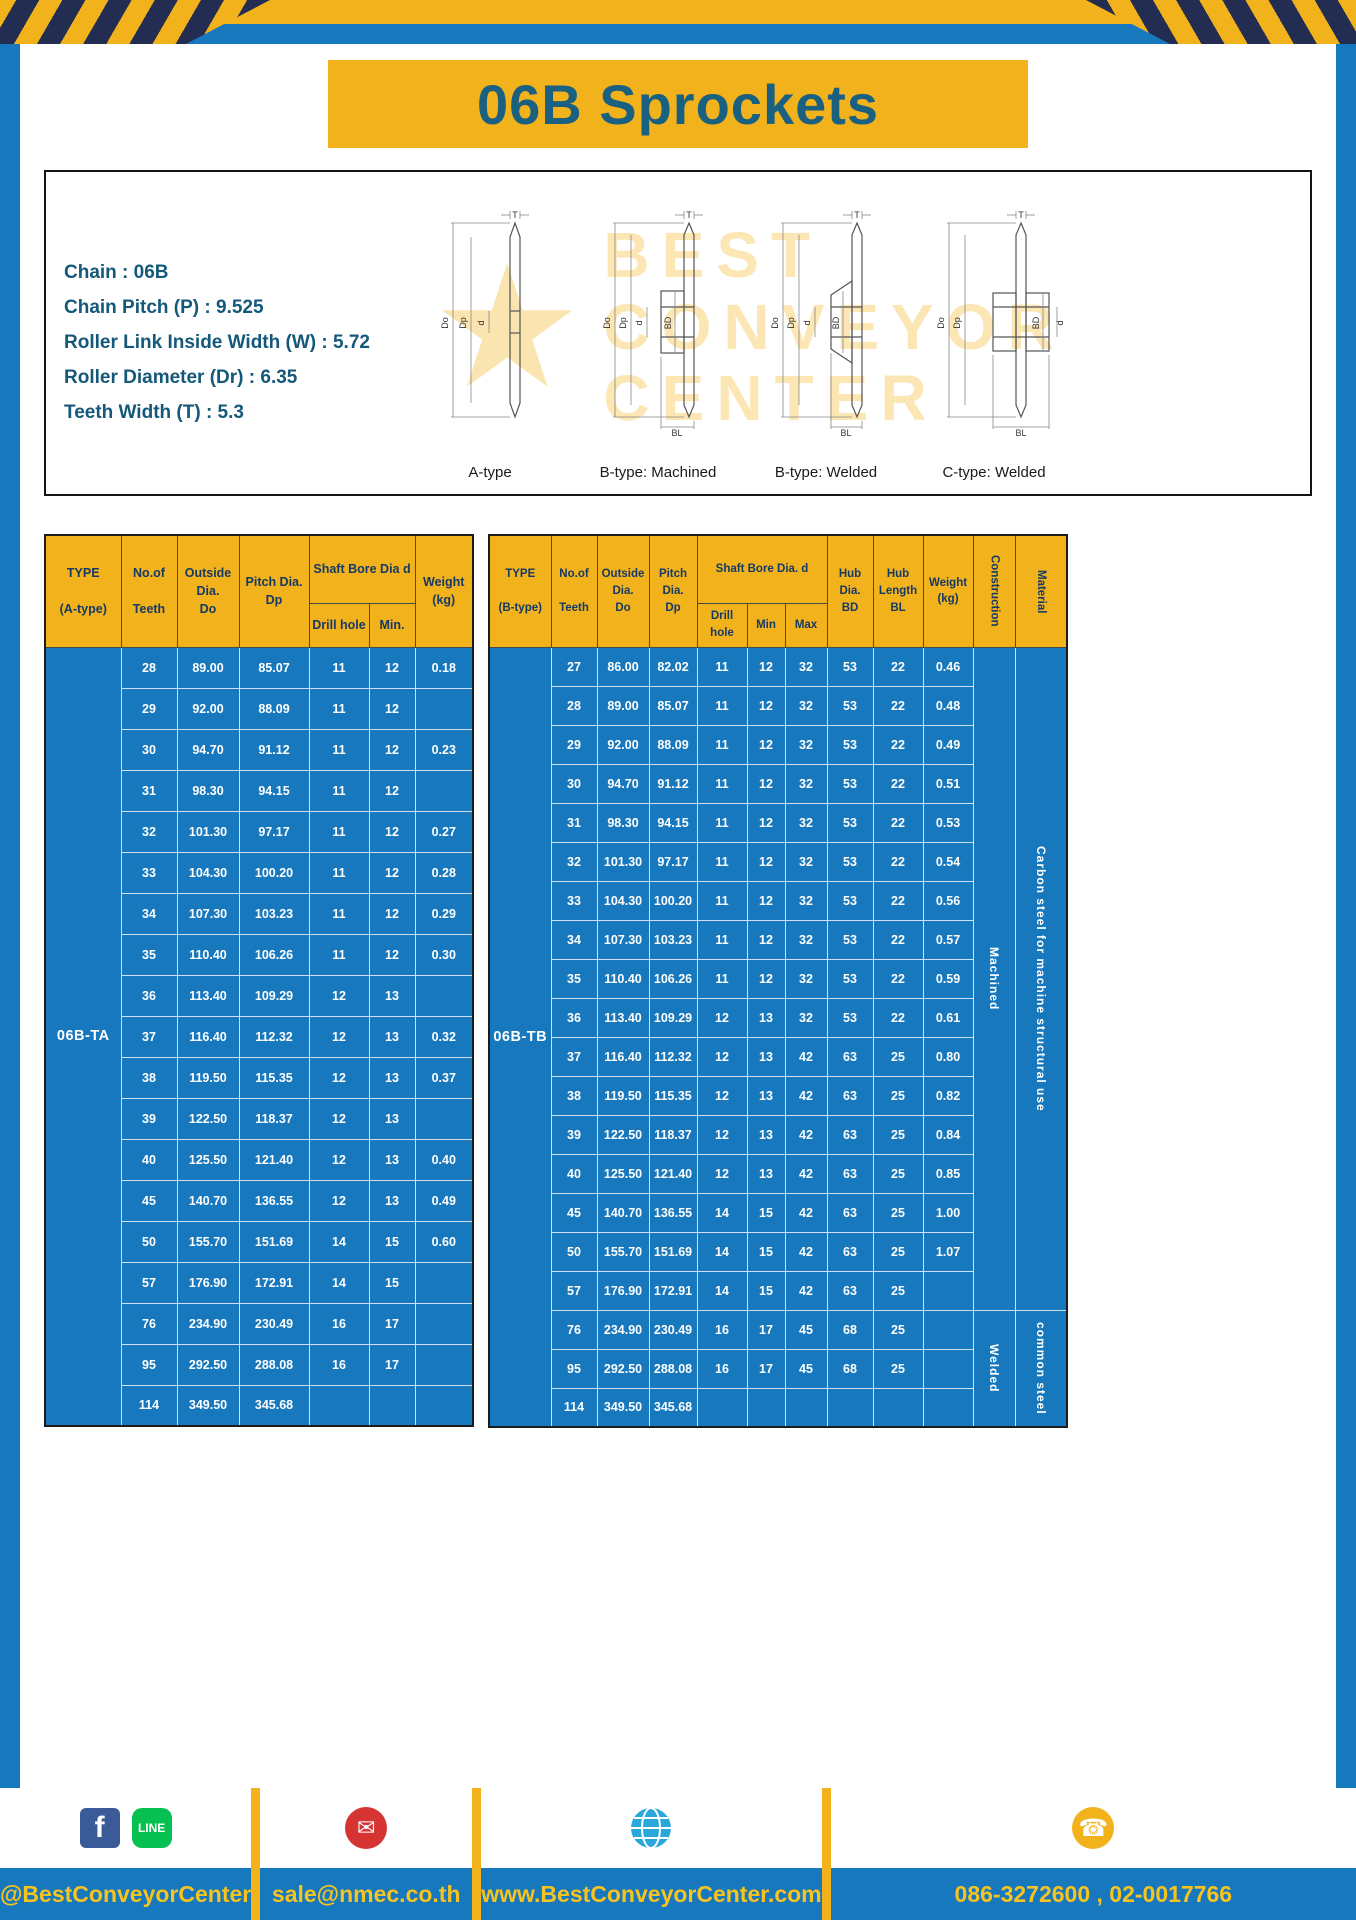 This screenshot has width=1356, height=1920. I want to click on table-cell: 50, so click(149, 1241).